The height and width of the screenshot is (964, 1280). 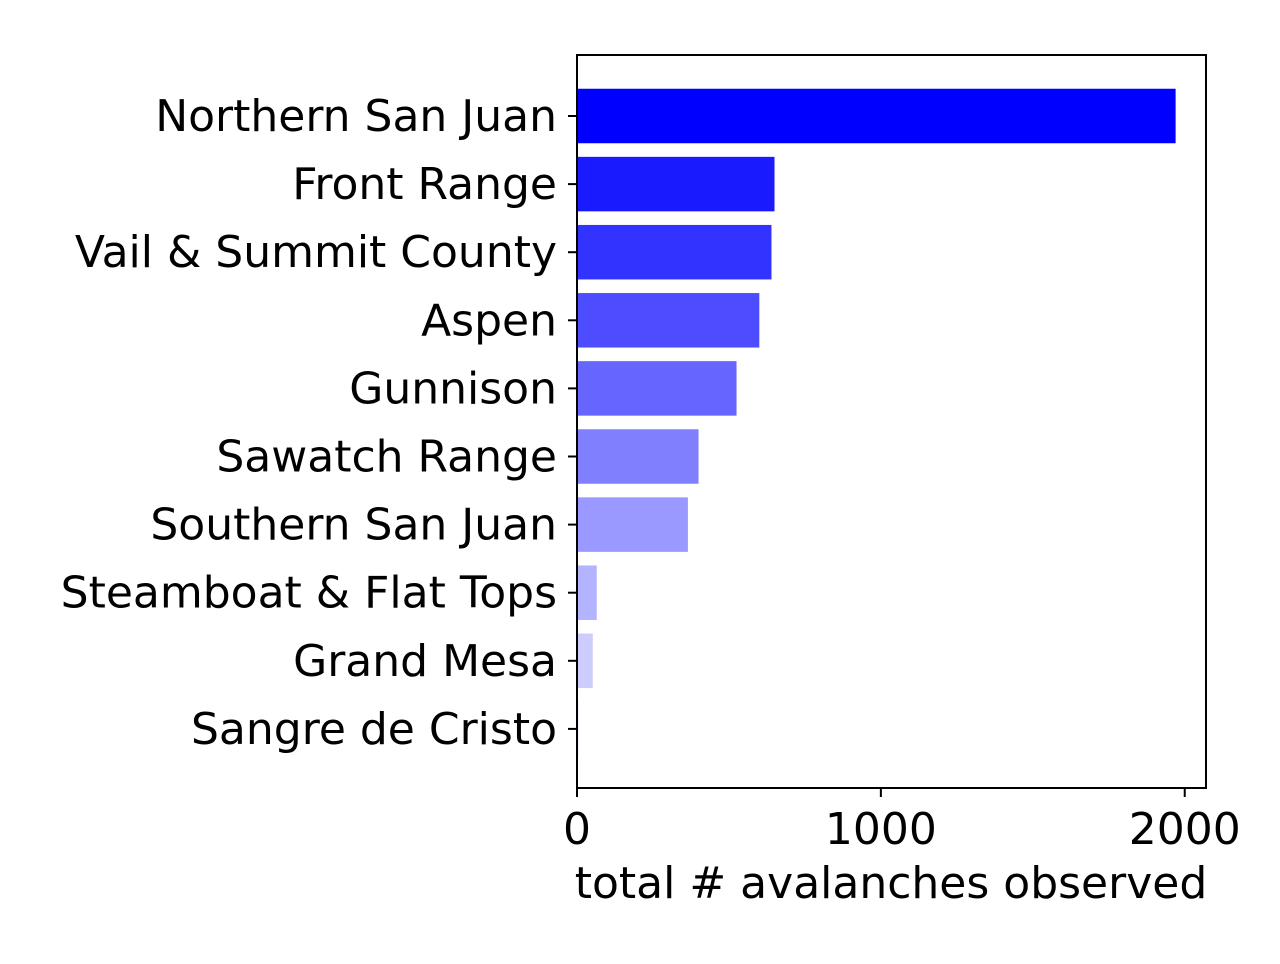 I want to click on bar-gunnison, so click(x=657, y=388).